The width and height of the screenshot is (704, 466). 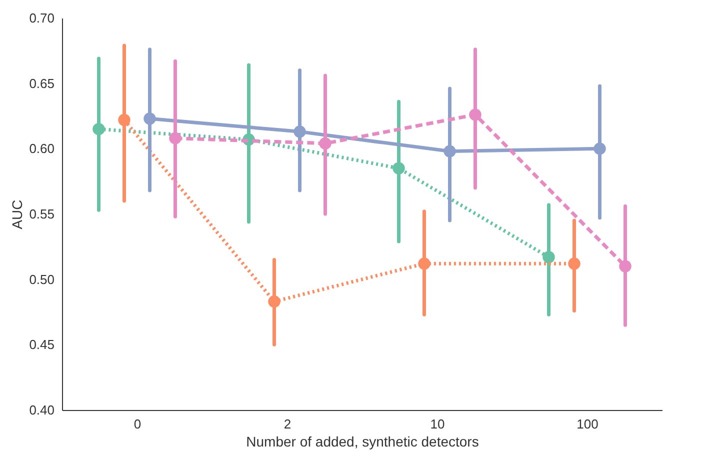 I want to click on x-tick-label: 10, so click(x=437, y=424).